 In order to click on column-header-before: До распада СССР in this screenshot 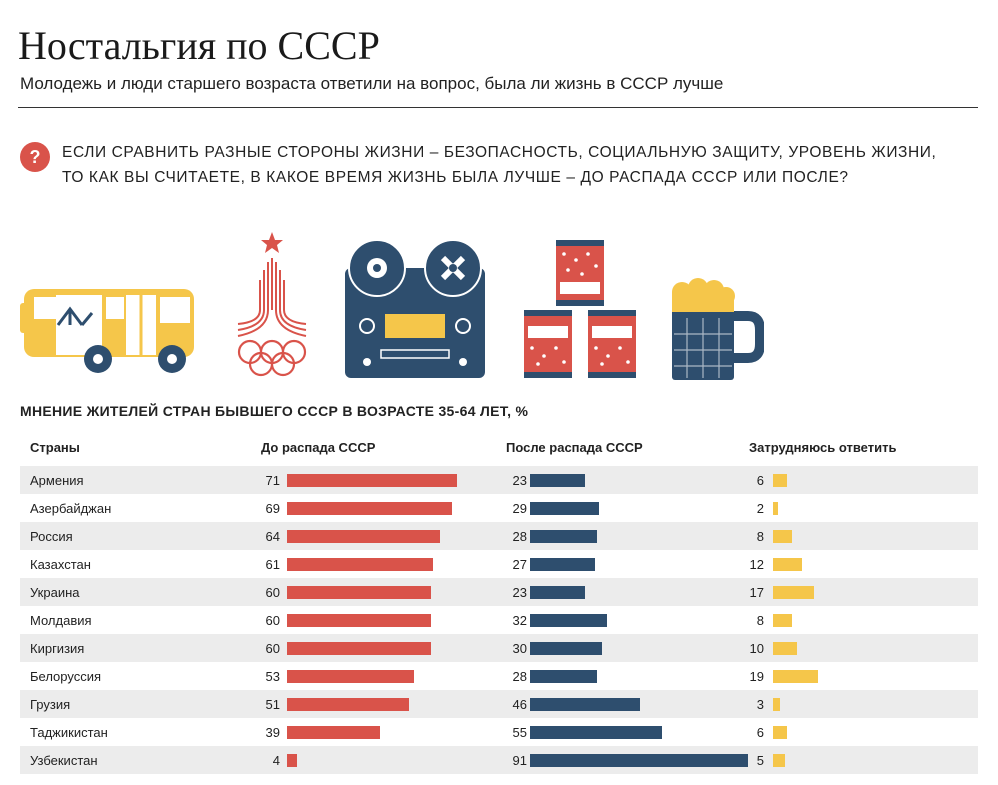, I will do `click(318, 447)`.